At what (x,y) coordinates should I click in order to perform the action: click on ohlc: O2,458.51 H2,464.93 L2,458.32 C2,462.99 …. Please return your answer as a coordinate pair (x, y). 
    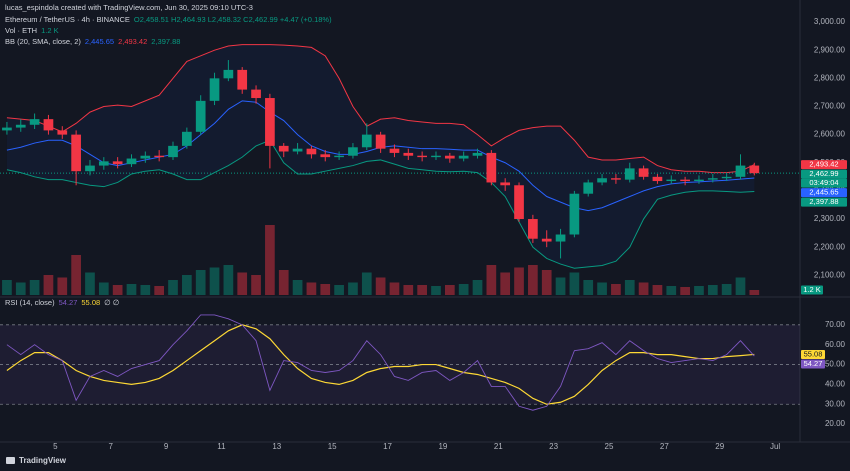
    Looking at the image, I should click on (232, 19).